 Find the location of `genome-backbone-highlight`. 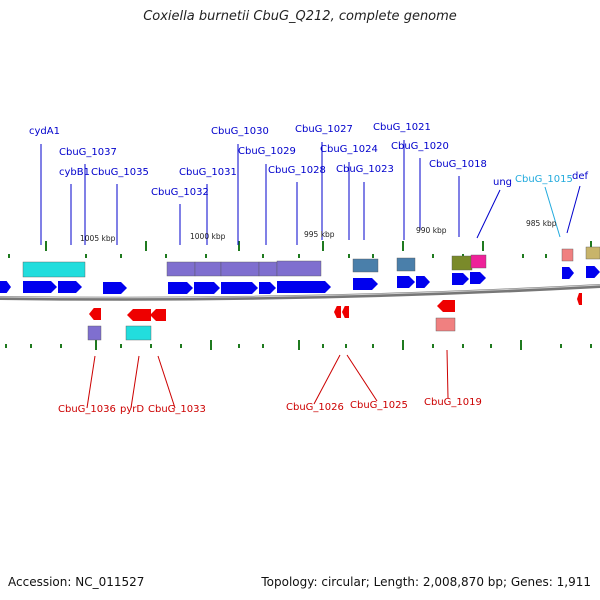

genome-backbone-highlight is located at coordinates (300, 291).